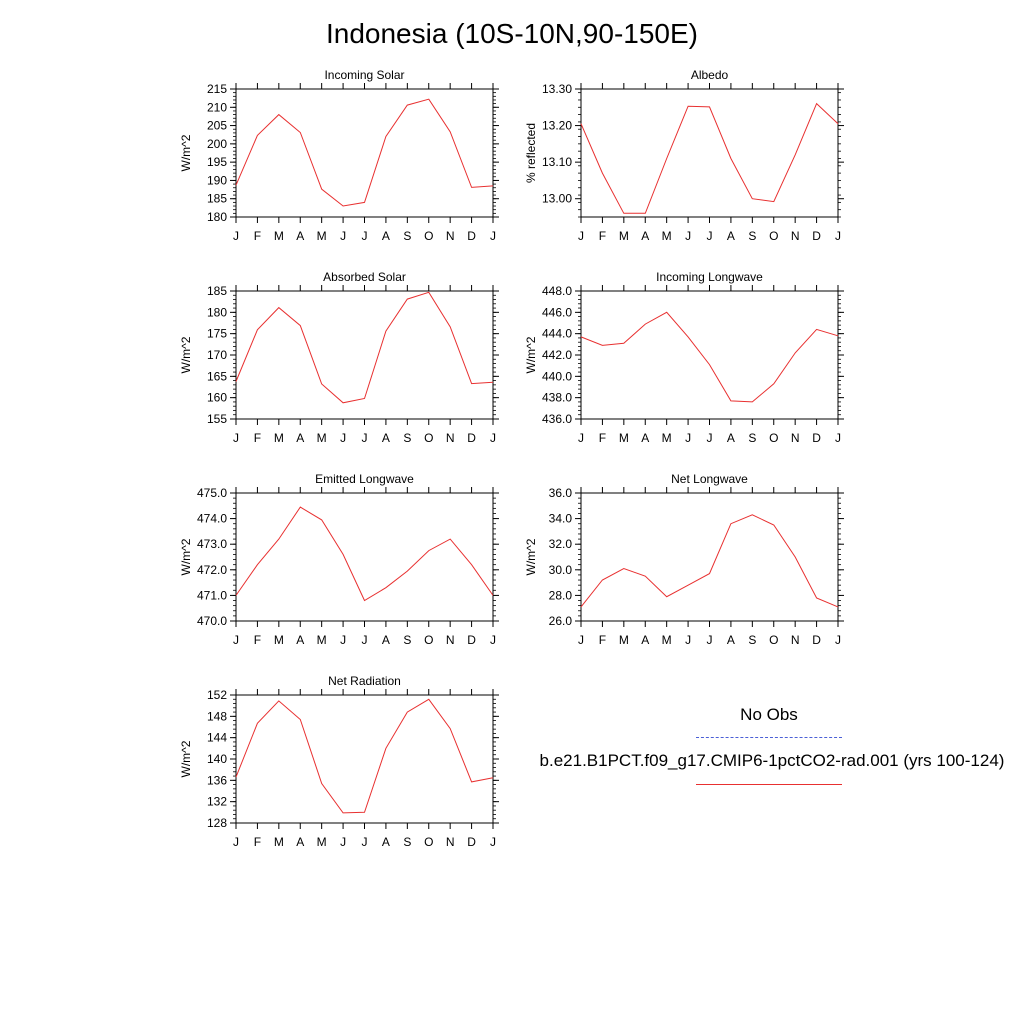 Image resolution: width=1024 pixels, height=1024 pixels. Describe the element at coordinates (364, 681) in the screenshot. I see `chart-title: Net Radiation` at that location.